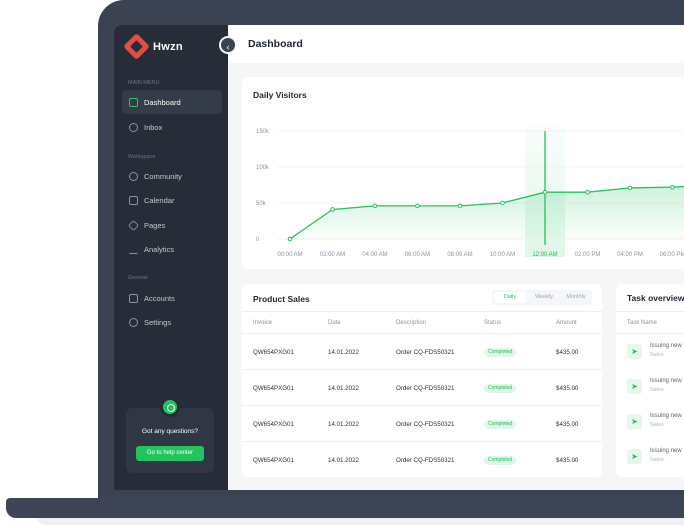 The height and width of the screenshot is (529, 684). Describe the element at coordinates (510, 297) in the screenshot. I see `tab-daily: Daily` at that location.